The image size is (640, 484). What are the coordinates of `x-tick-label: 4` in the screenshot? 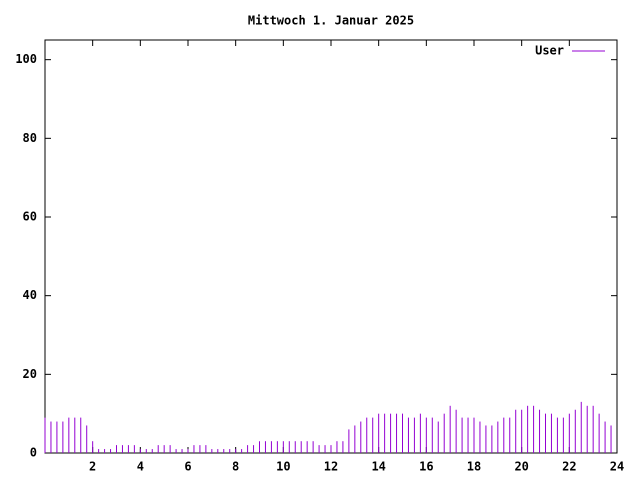 It's located at (140, 467).